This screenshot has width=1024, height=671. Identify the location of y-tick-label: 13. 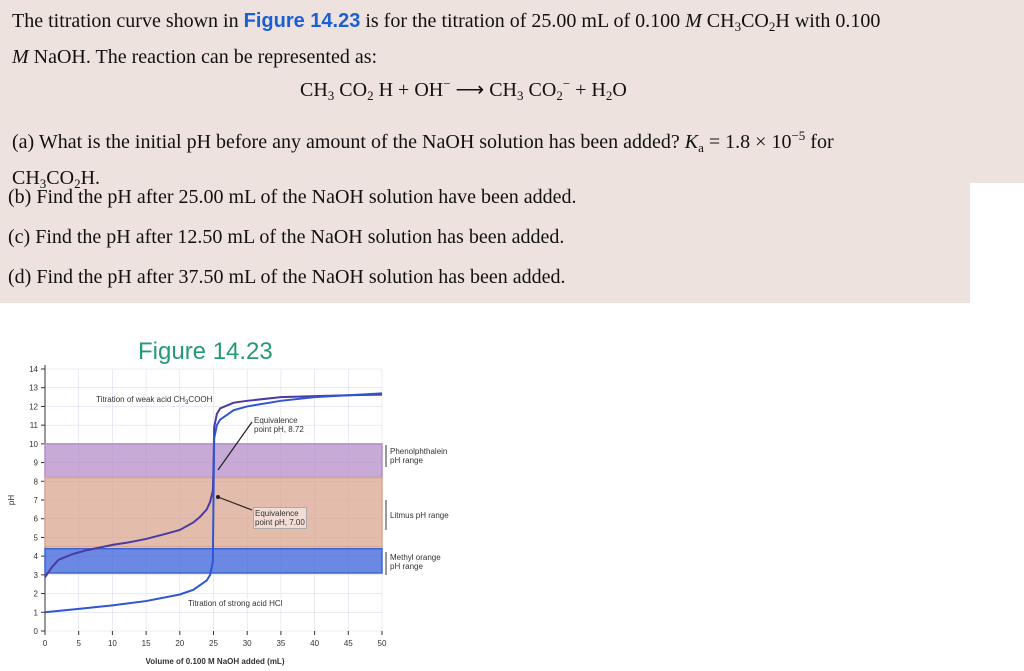
(33, 388).